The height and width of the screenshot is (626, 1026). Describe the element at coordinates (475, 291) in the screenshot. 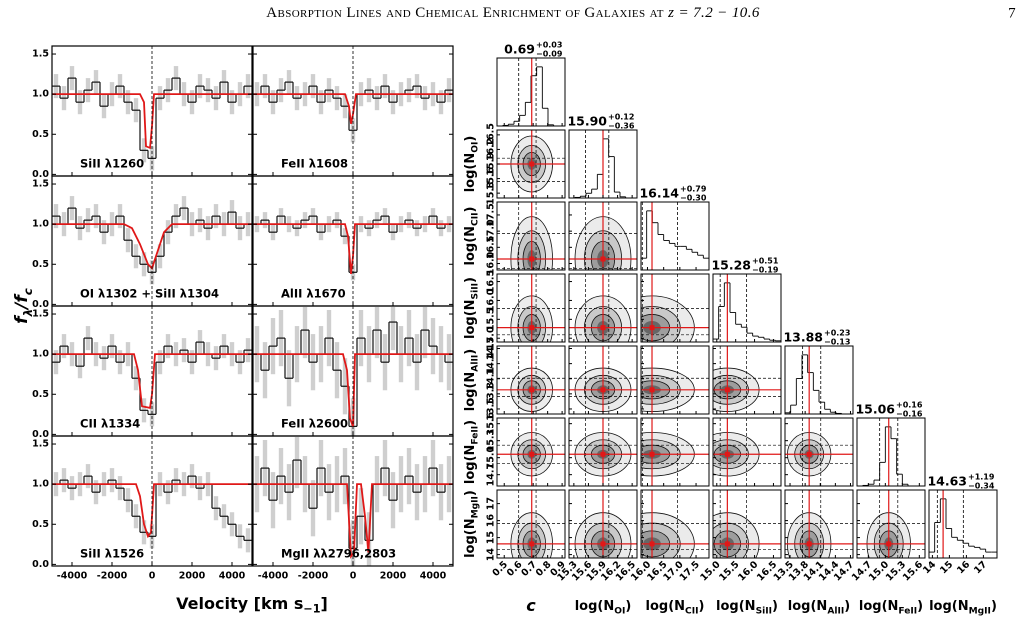

I see `label-subscript: SiII` at that location.